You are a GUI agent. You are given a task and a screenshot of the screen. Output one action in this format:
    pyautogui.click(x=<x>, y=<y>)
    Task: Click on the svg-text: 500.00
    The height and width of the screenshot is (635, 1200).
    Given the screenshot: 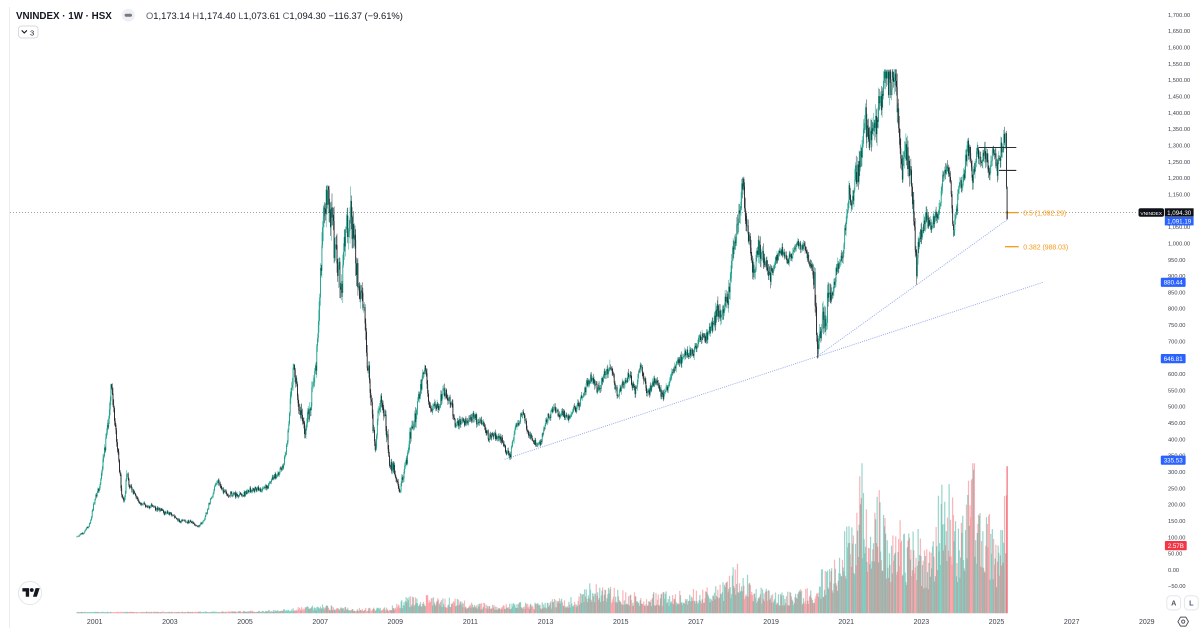 What is the action you would take?
    pyautogui.click(x=1176, y=408)
    